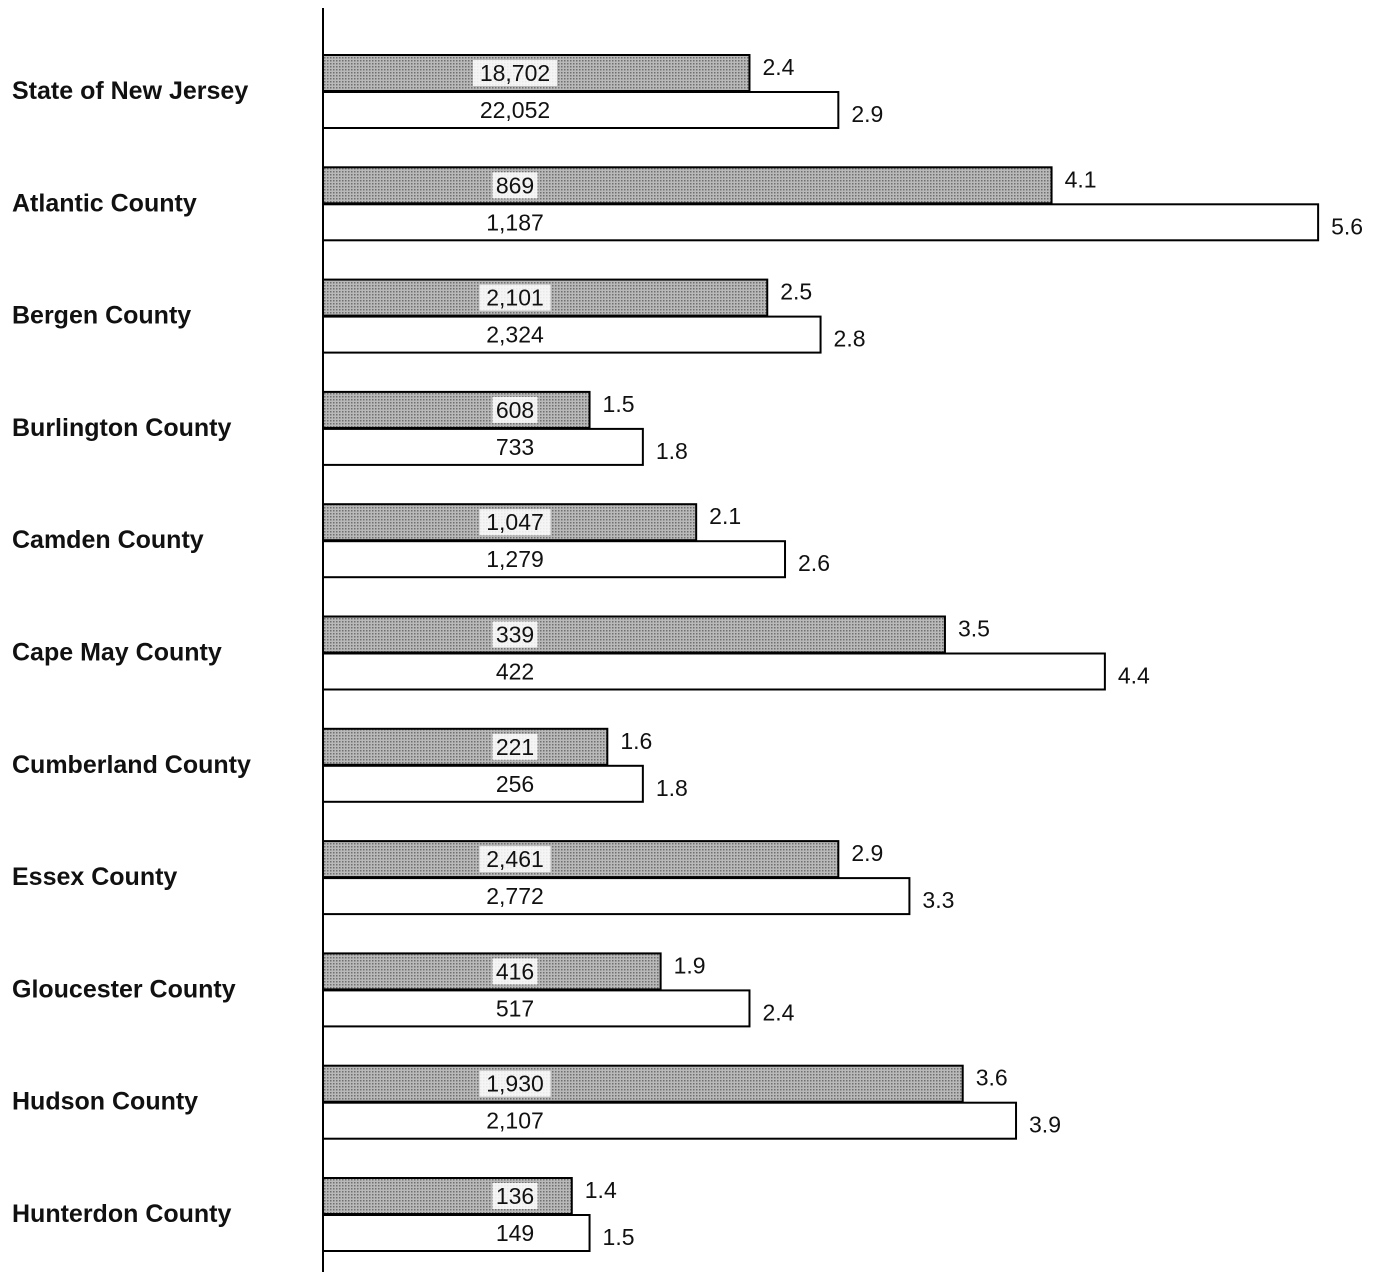 The image size is (1385, 1274). What do you see at coordinates (867, 853) in the screenshot?
I see `rate-label-essex-county-shaded: 2.9` at bounding box center [867, 853].